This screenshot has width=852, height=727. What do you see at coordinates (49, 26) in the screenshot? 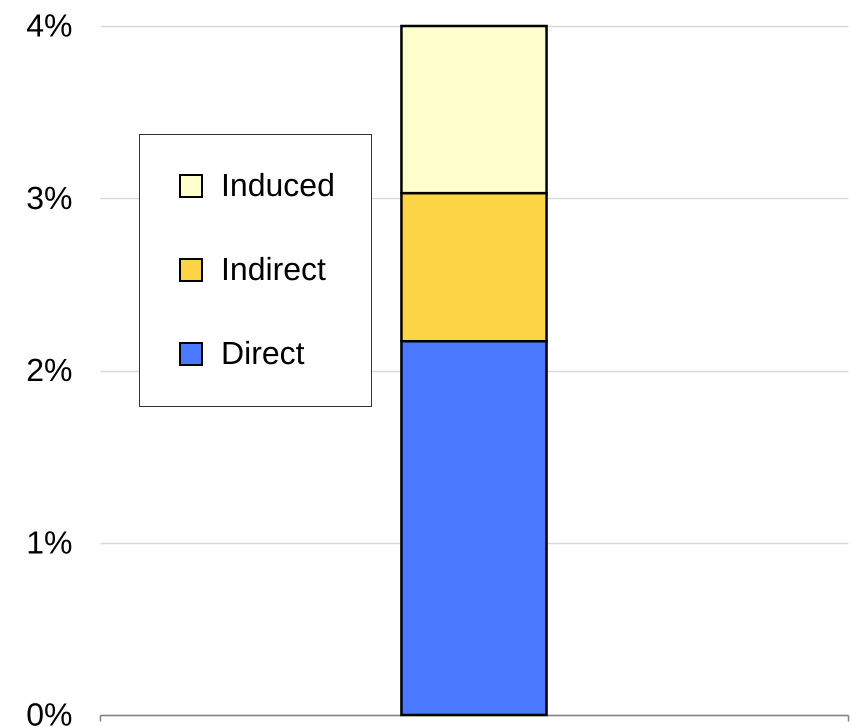
I see `y-tick-label: 4%` at bounding box center [49, 26].